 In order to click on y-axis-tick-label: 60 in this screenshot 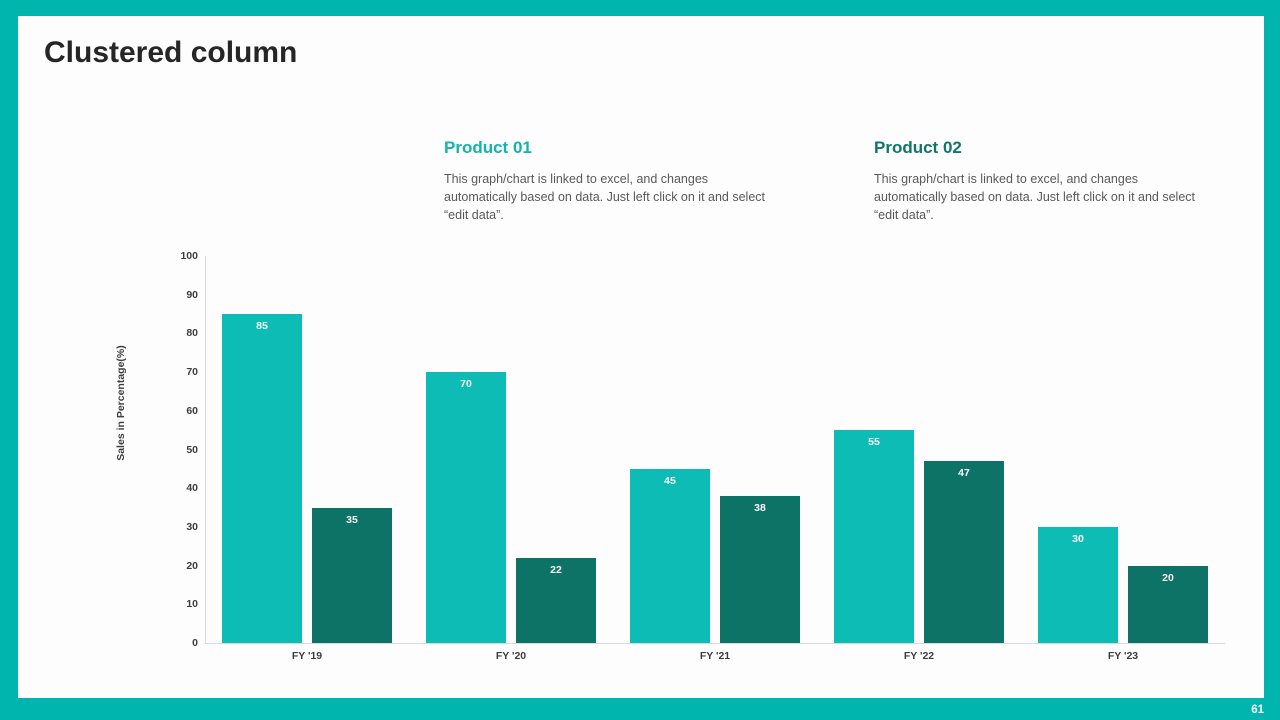, I will do `click(192, 410)`.